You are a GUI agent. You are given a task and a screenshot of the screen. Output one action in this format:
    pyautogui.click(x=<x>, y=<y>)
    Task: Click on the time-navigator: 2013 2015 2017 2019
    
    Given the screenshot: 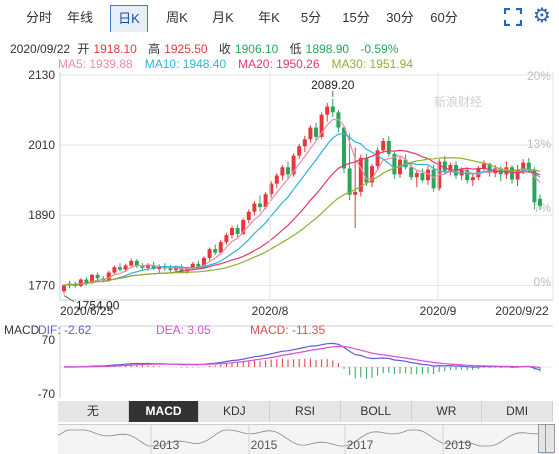 What is the action you would take?
    pyautogui.click(x=305, y=439)
    